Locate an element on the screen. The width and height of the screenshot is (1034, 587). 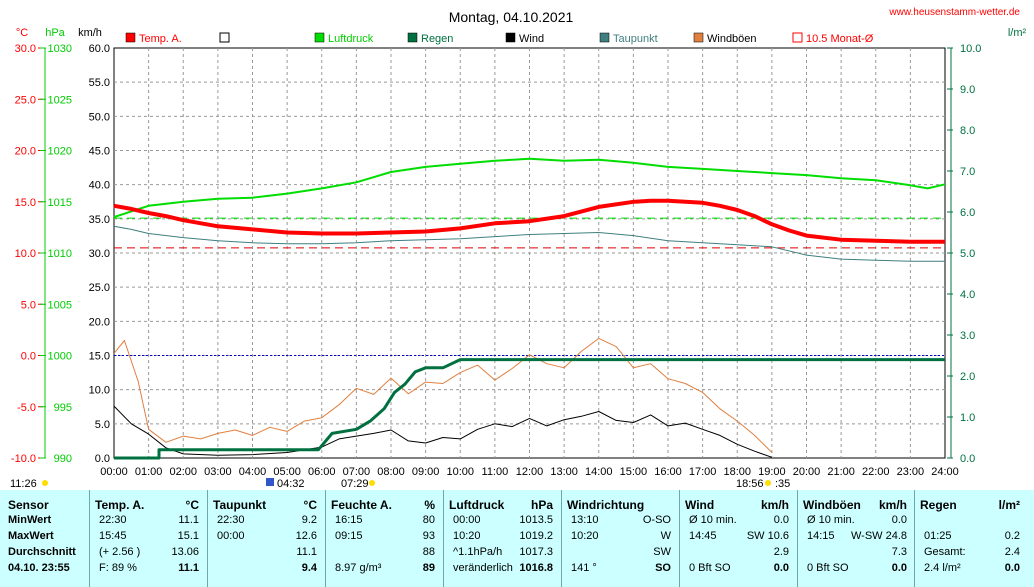
rain-tick-label: 3.0 is located at coordinates (967, 336).